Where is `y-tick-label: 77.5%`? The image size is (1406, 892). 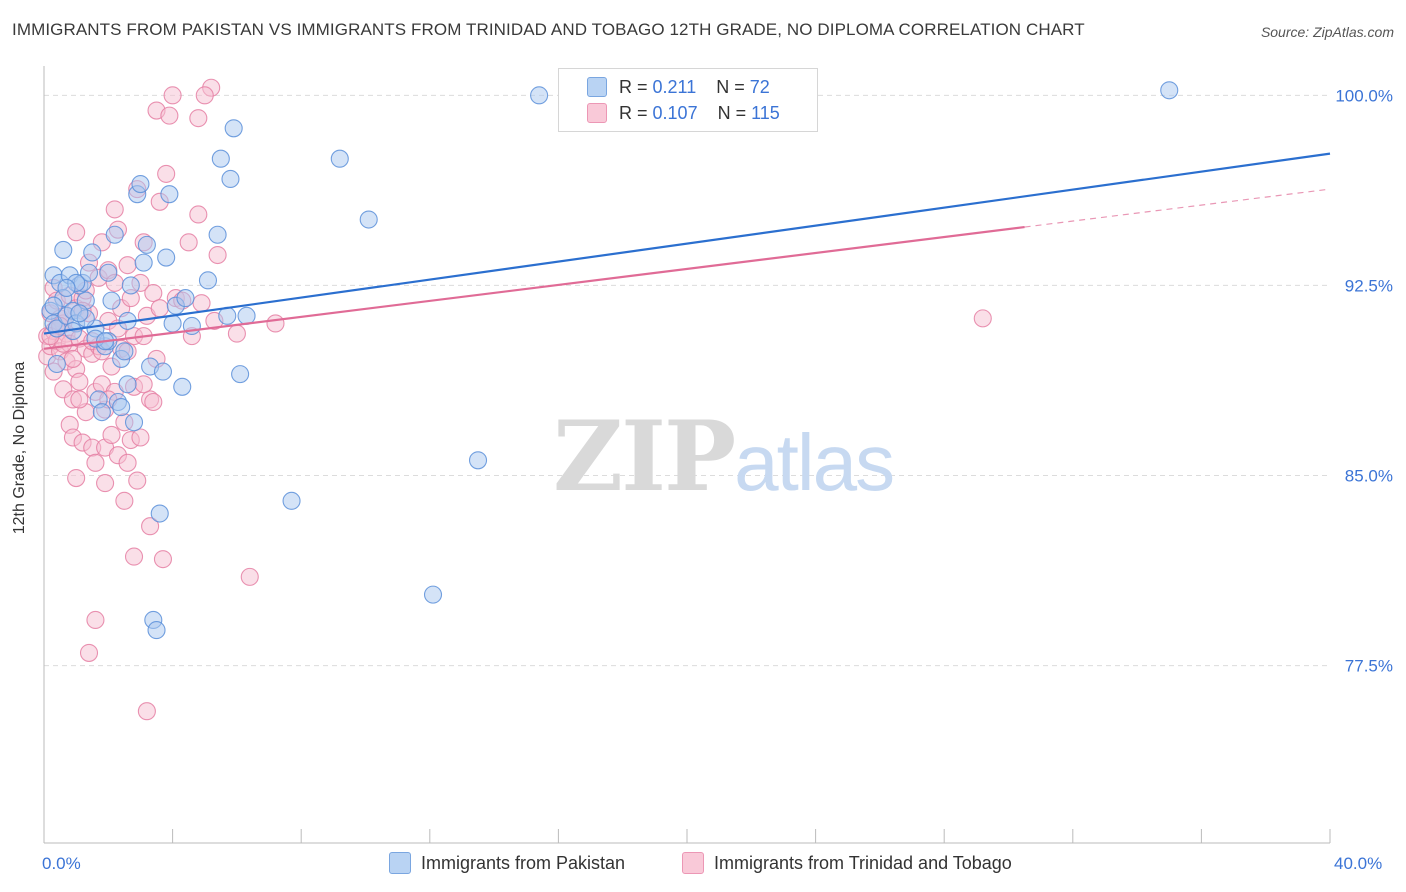 y-tick-label: 77.5% is located at coordinates (1369, 666).